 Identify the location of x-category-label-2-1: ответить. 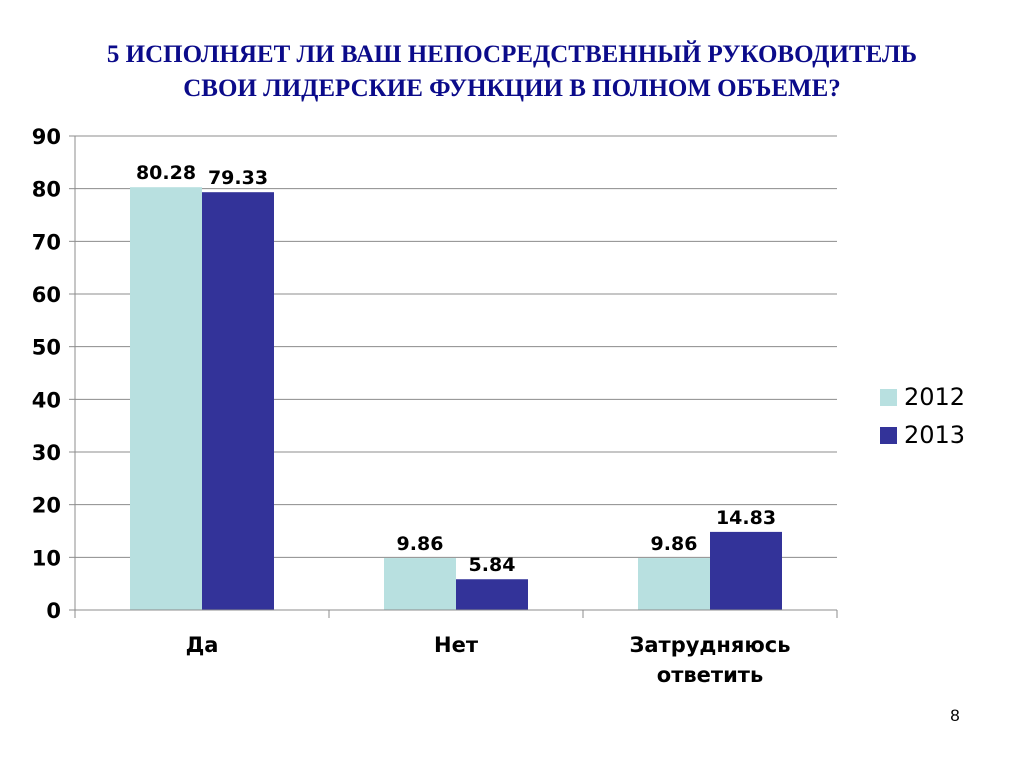
(710, 675).